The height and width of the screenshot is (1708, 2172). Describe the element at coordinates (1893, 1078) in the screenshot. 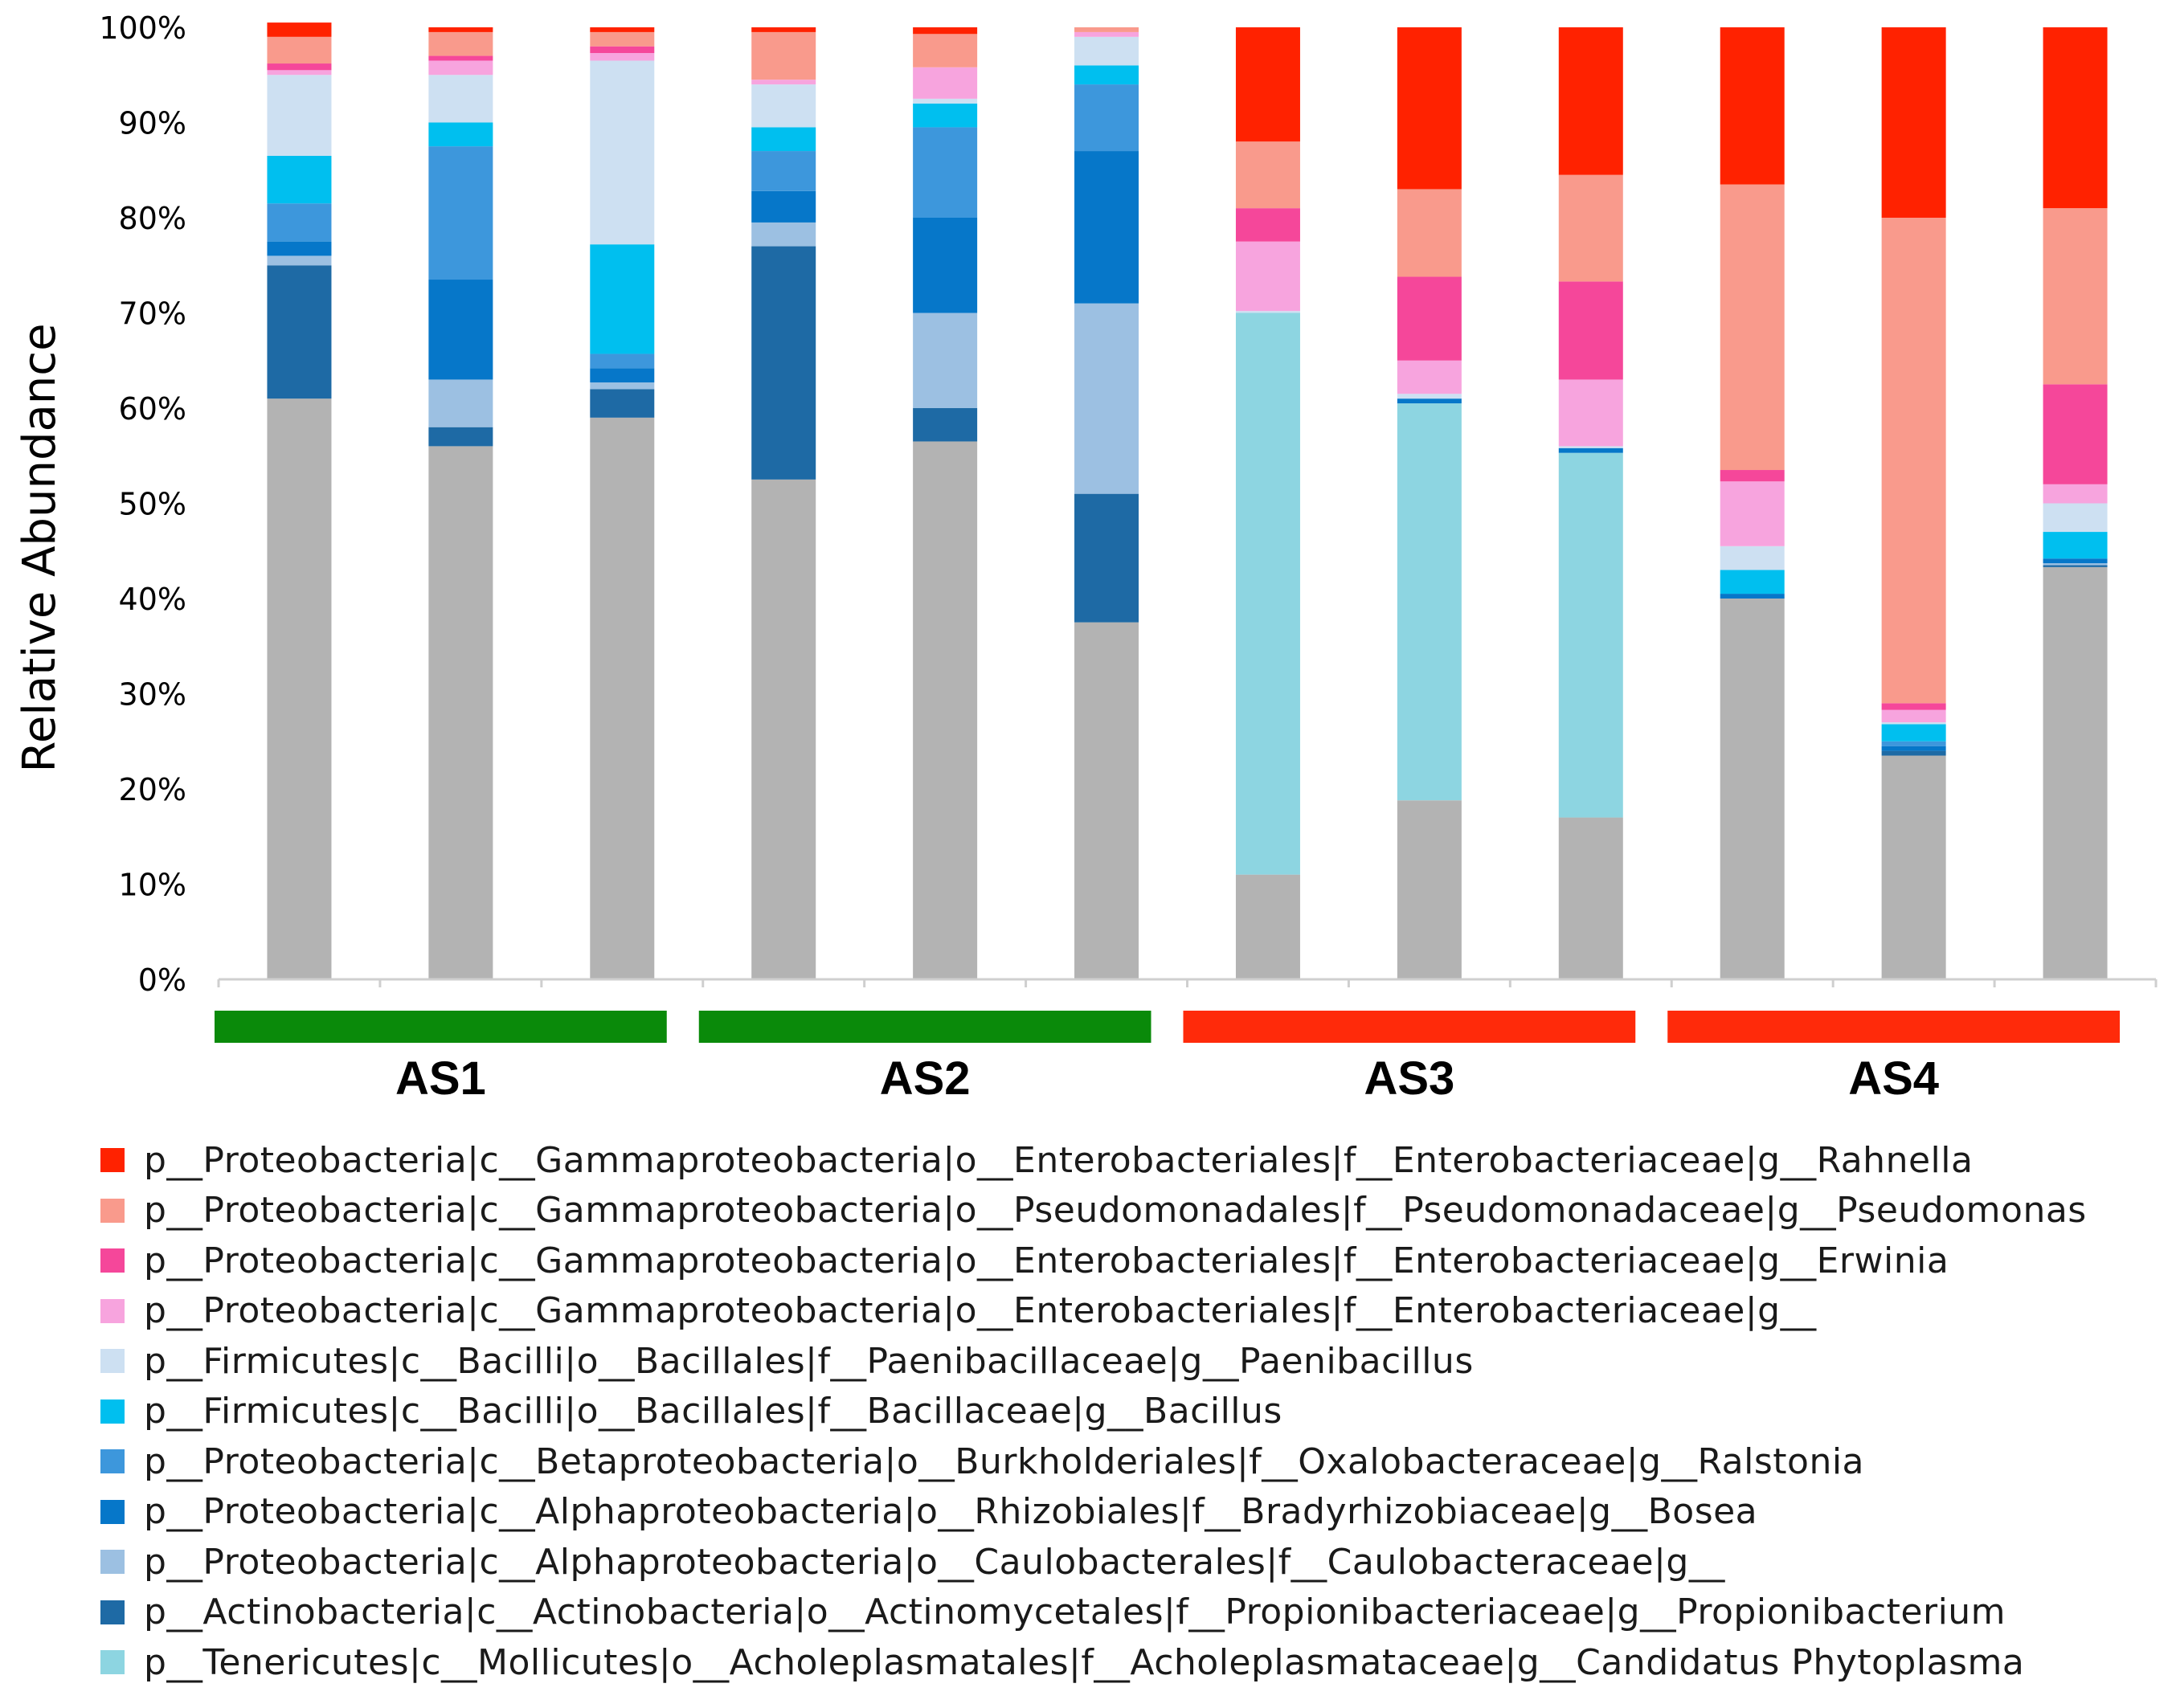

I see `group-label: AS4` at that location.